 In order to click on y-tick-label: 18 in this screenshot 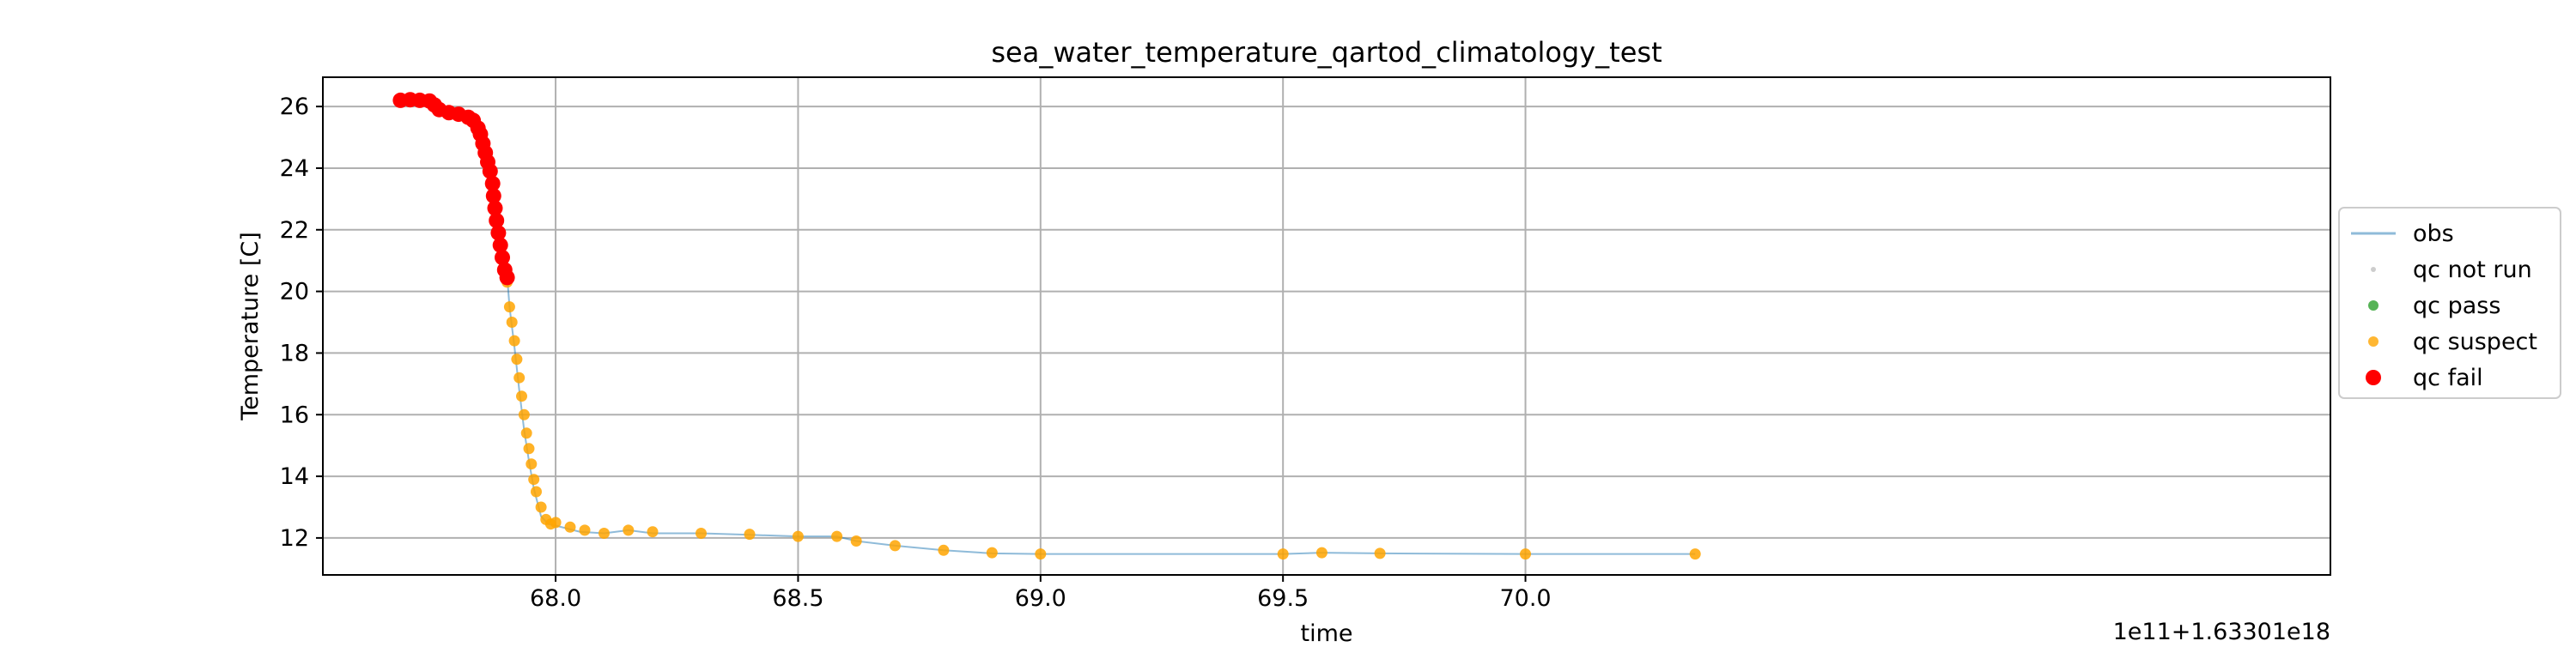, I will do `click(294, 353)`.